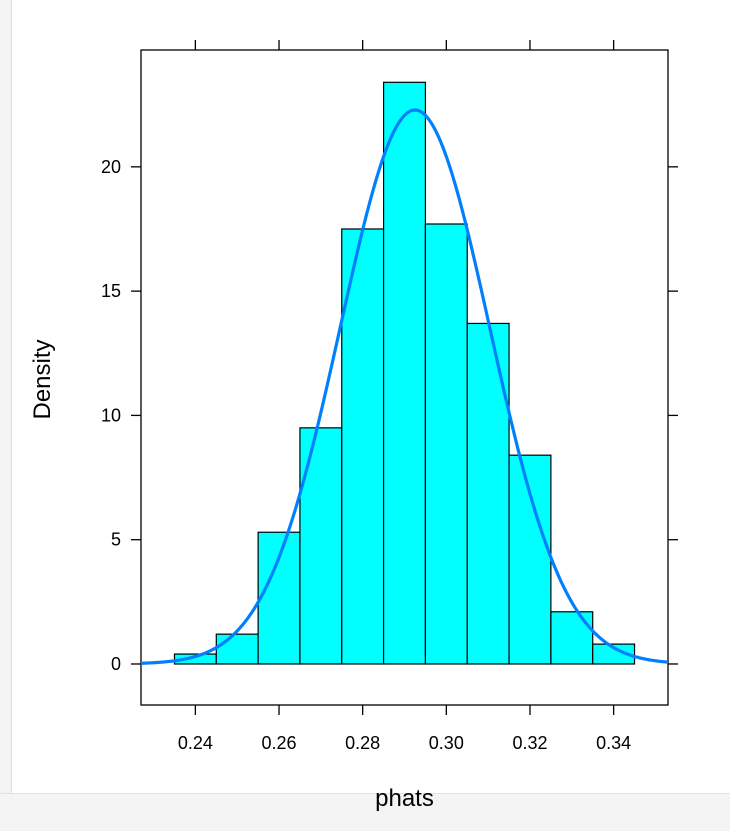 This screenshot has height=831, width=730. I want to click on x-tick-label: 0.34, so click(613, 743).